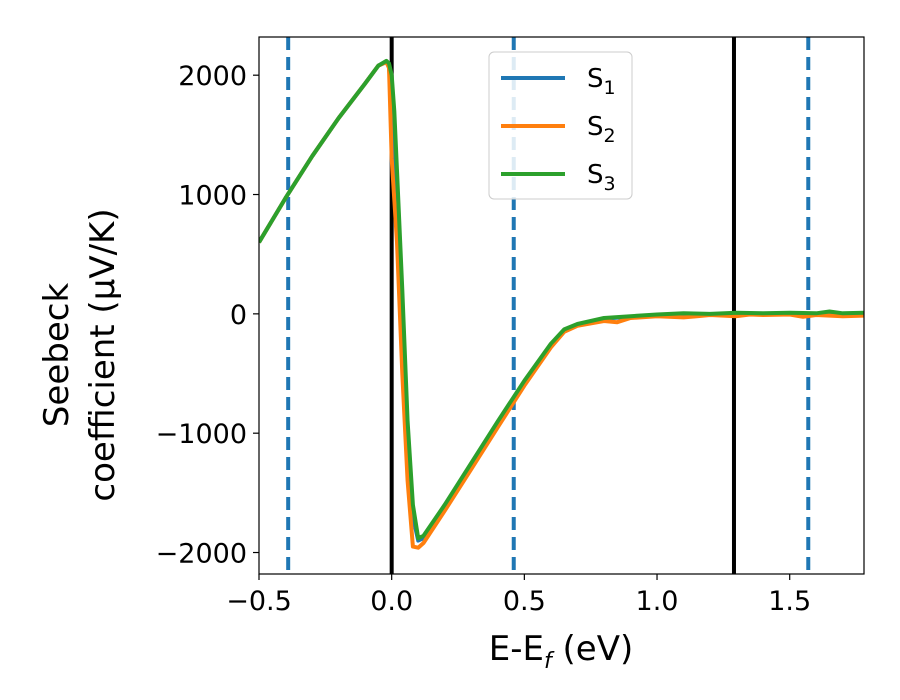 The width and height of the screenshot is (900, 700). I want to click on y-tick-label: 1000, so click(212, 196).